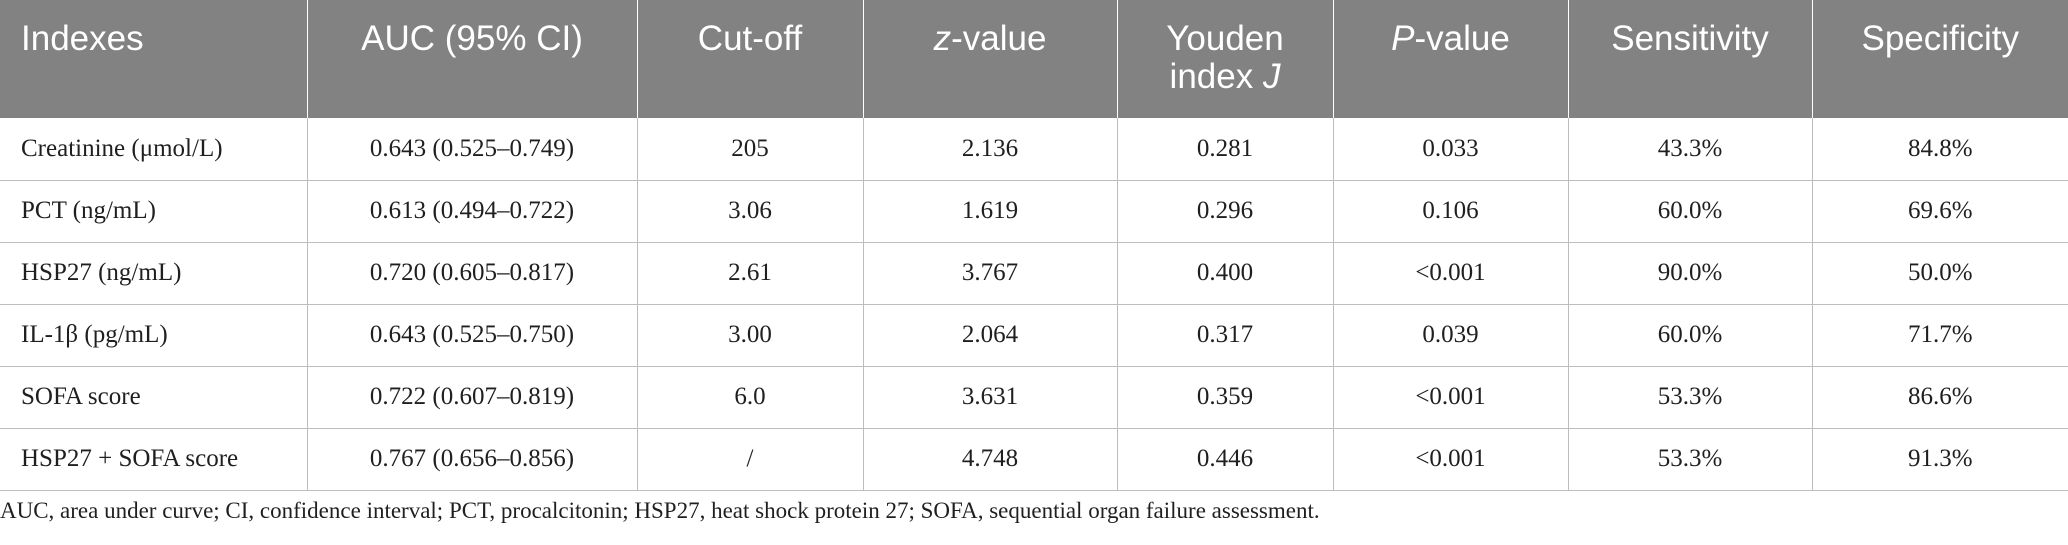 The image size is (2068, 545). What do you see at coordinates (750, 149) in the screenshot?
I see `cell-cutoff: 205` at bounding box center [750, 149].